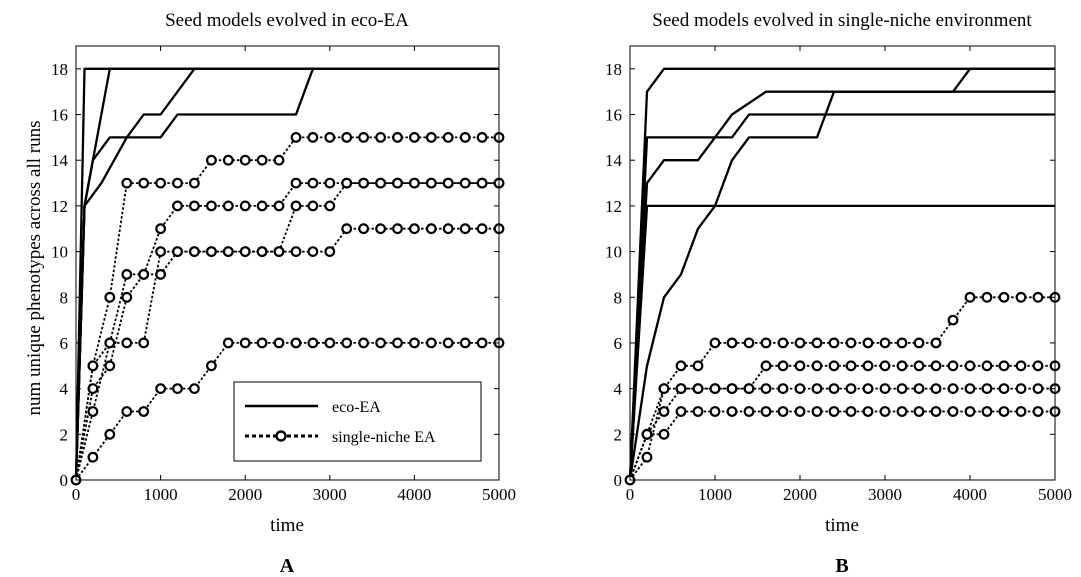 The image size is (1081, 577). Describe the element at coordinates (414, 494) in the screenshot. I see `panel-a-x-tick-label: 4000` at that location.